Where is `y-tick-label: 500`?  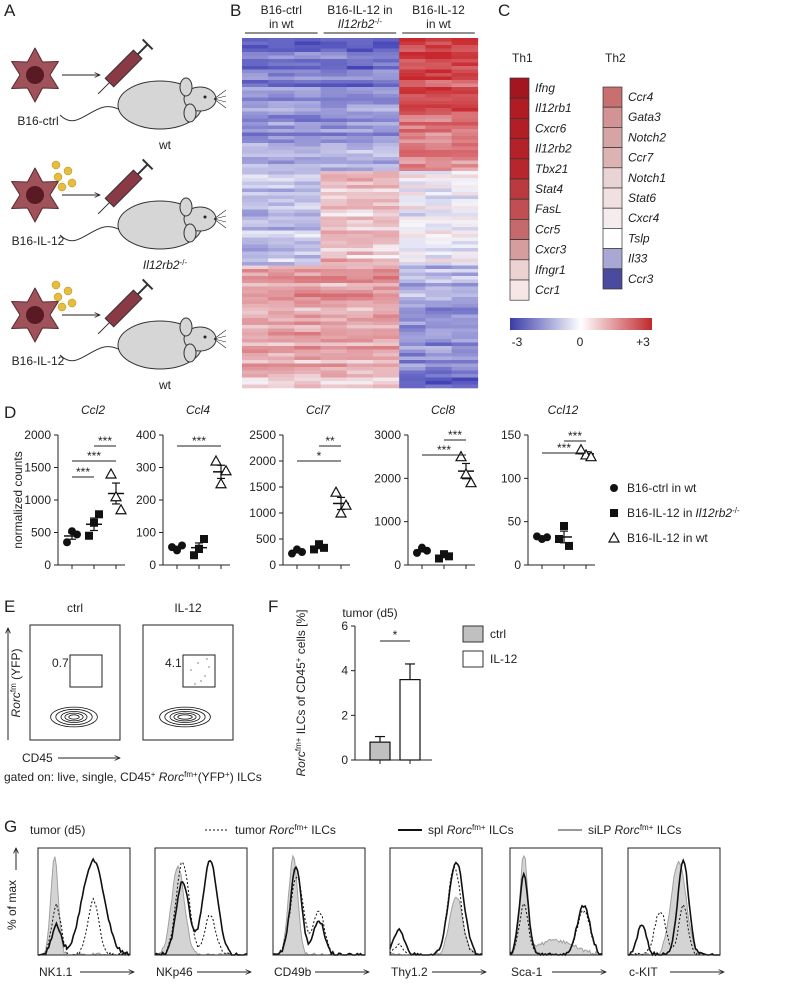 y-tick-label: 500 is located at coordinates (41, 533).